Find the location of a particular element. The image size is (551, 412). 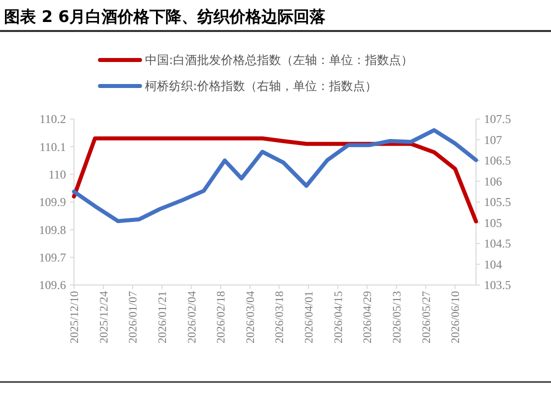

x-tick-label: 2026/01/07 is located at coordinates (134, 317).